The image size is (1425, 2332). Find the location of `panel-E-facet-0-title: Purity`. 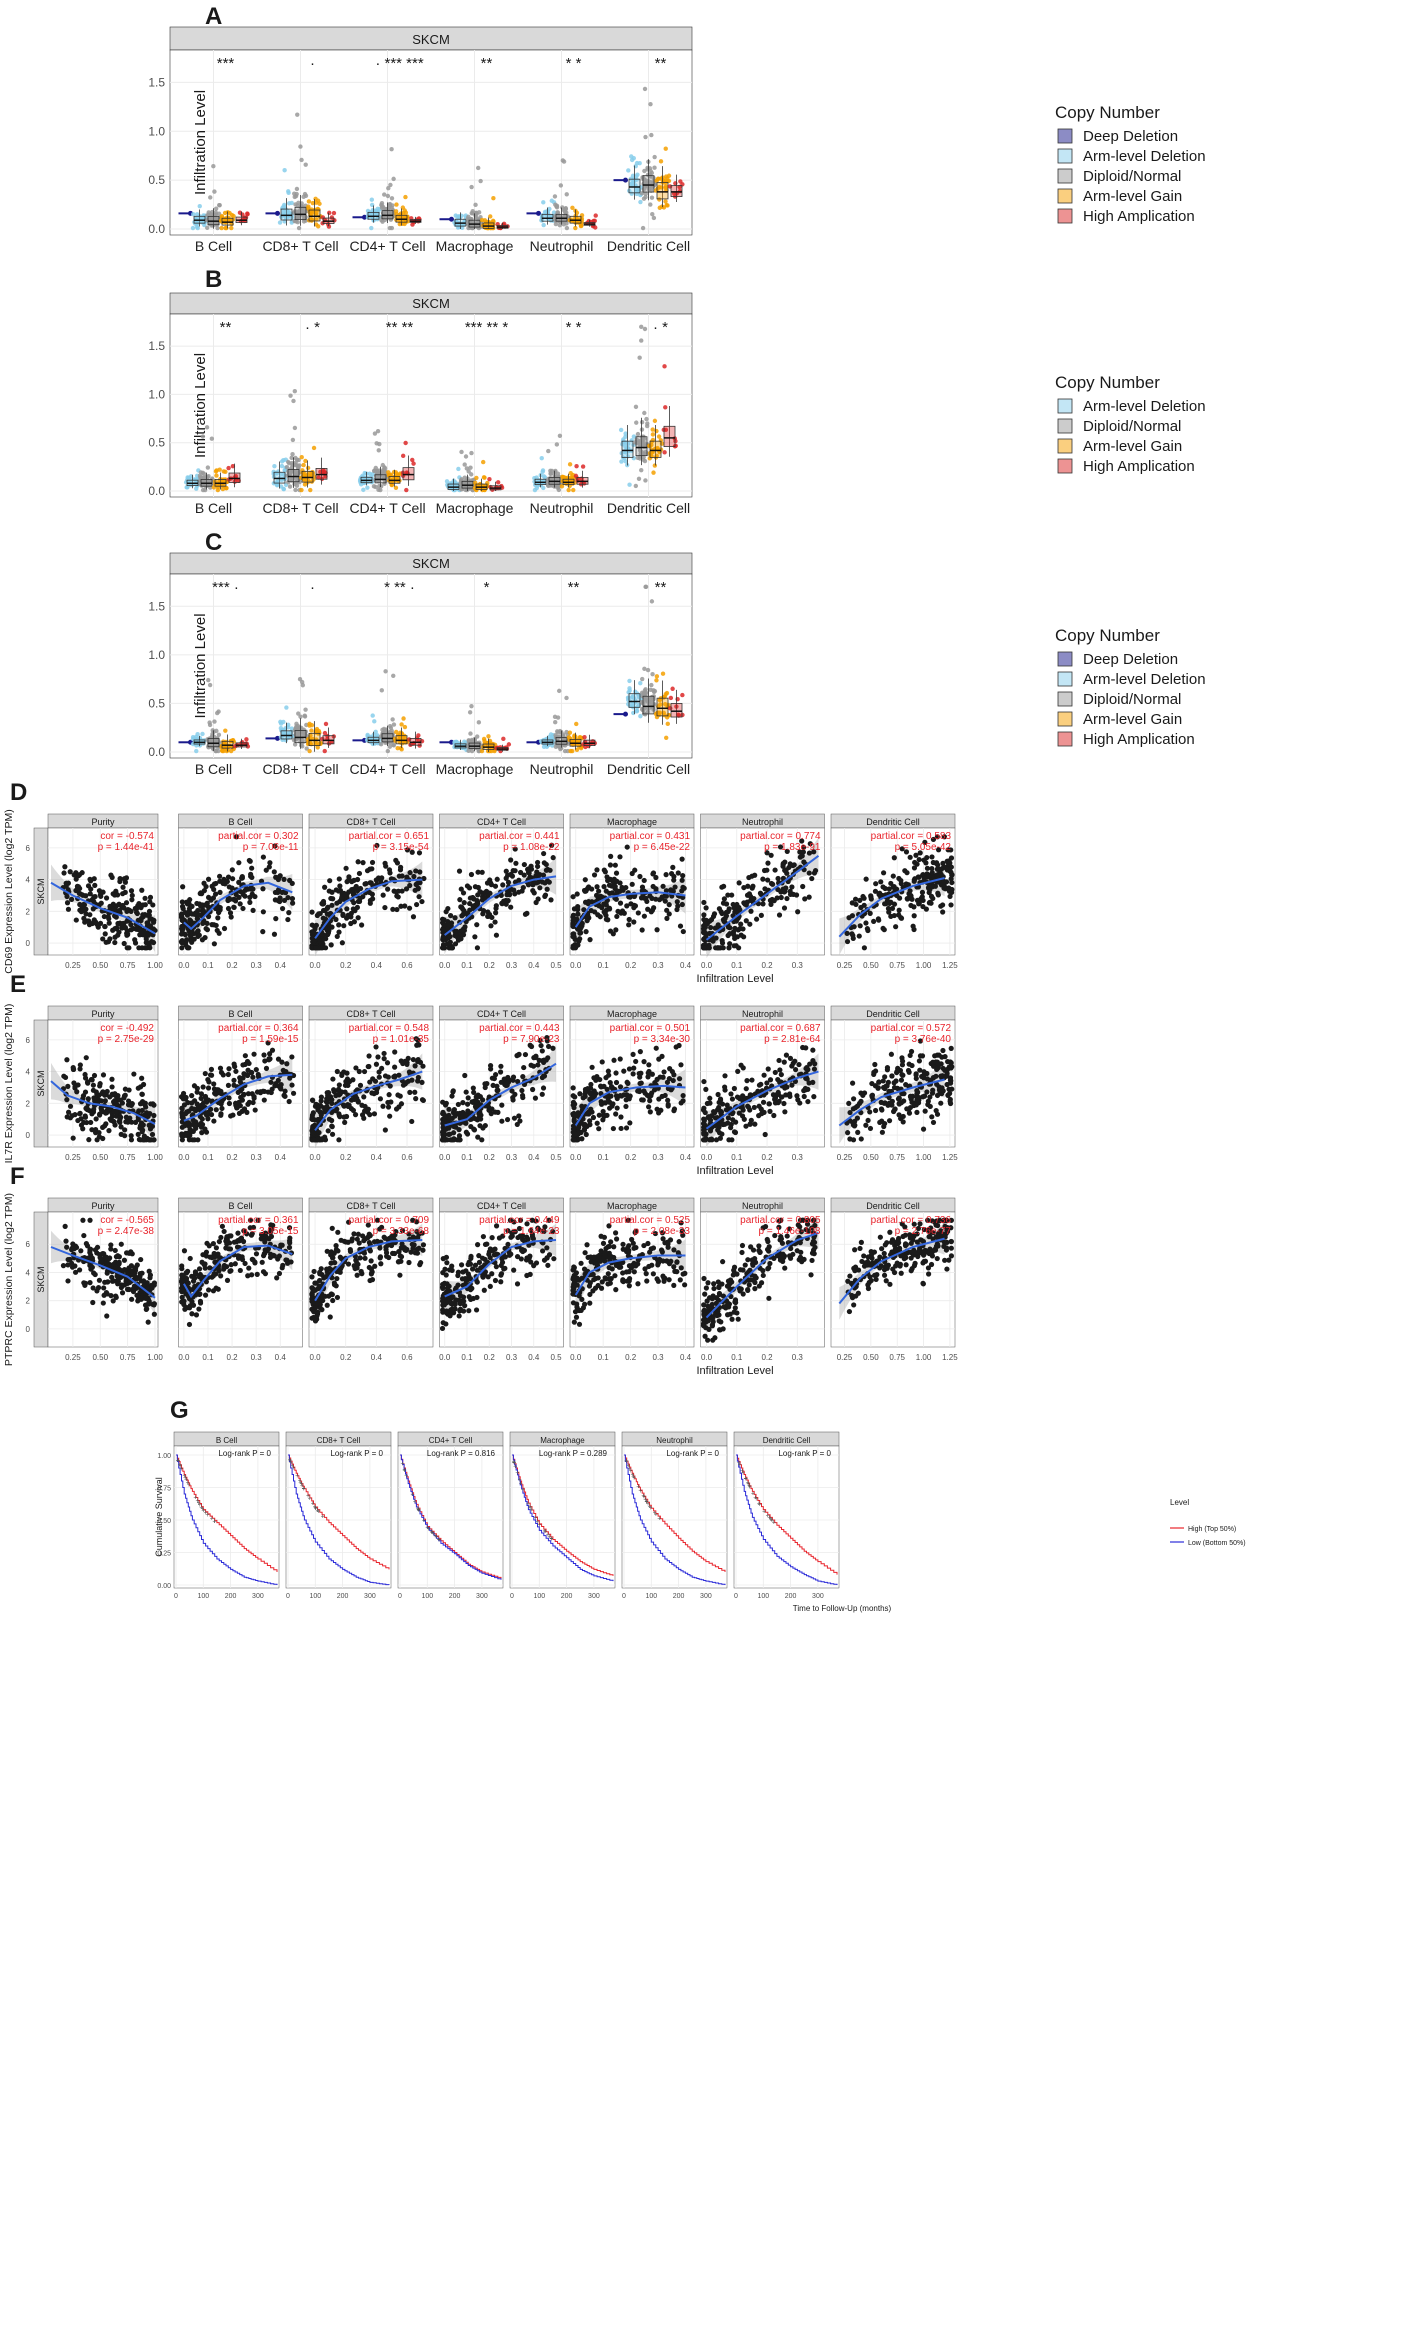

panel-E-facet-0-title: Purity is located at coordinates (103, 1014).